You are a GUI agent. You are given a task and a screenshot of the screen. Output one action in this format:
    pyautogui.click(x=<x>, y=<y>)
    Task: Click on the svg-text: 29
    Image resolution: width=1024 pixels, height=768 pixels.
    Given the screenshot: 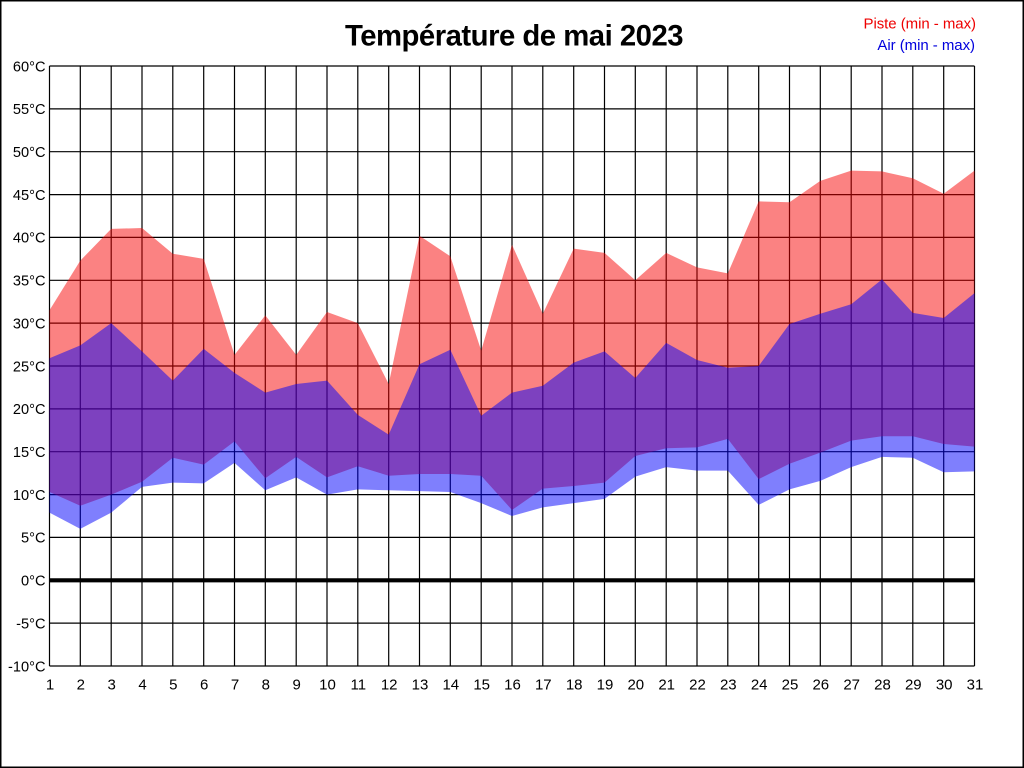 What is the action you would take?
    pyautogui.click(x=913, y=685)
    